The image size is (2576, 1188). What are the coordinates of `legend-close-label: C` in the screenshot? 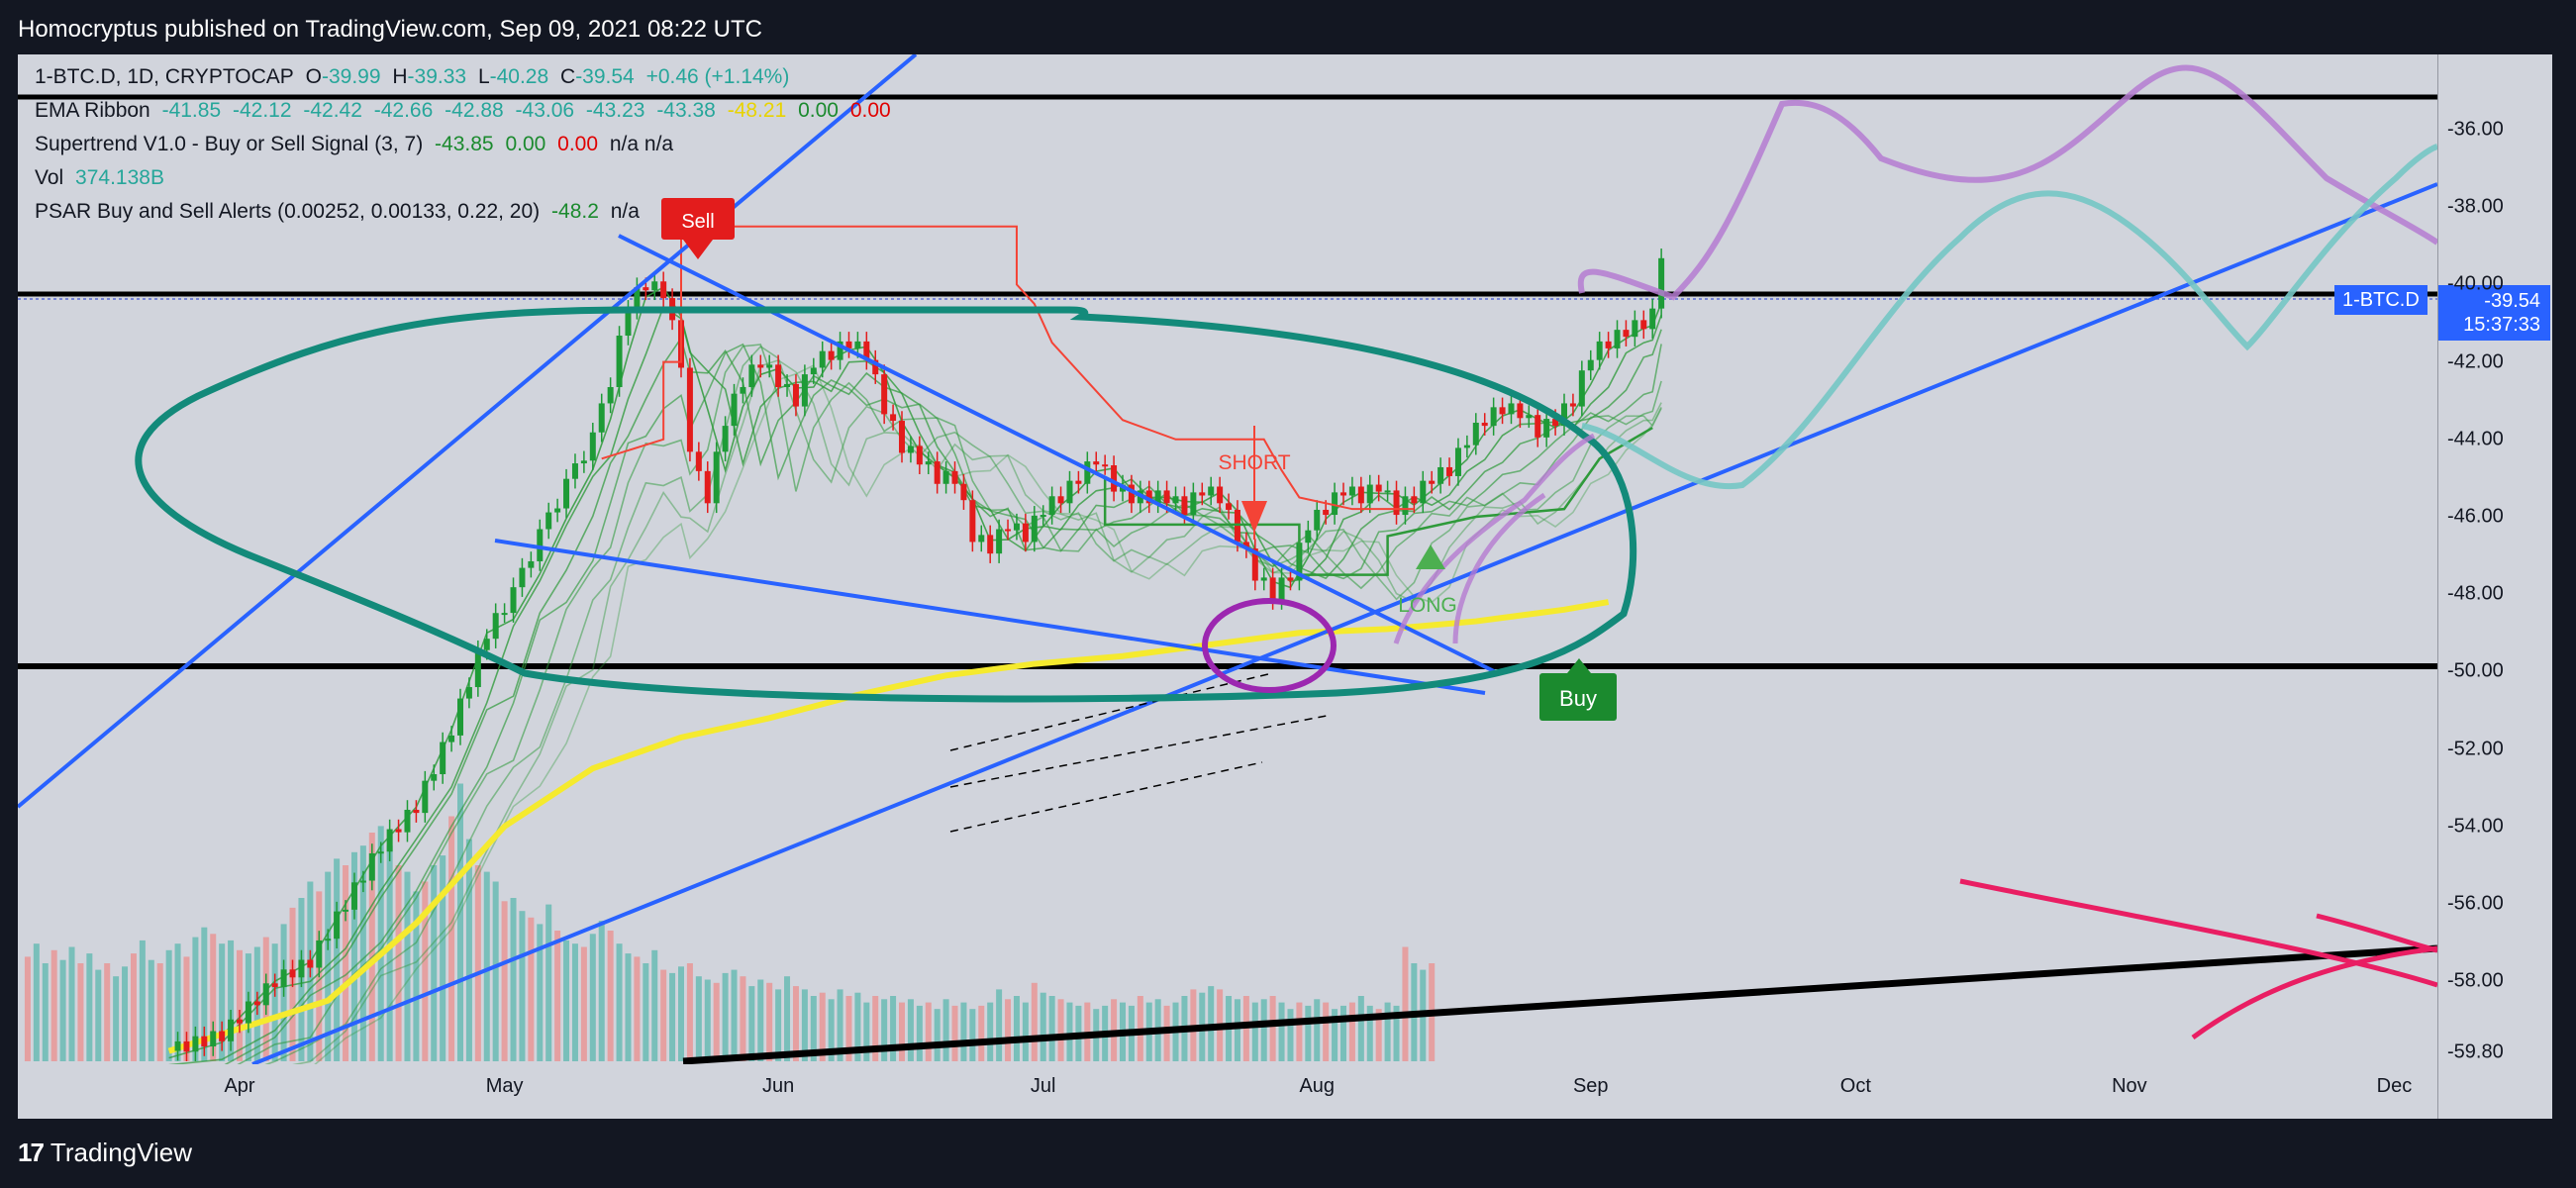 It's located at (568, 76).